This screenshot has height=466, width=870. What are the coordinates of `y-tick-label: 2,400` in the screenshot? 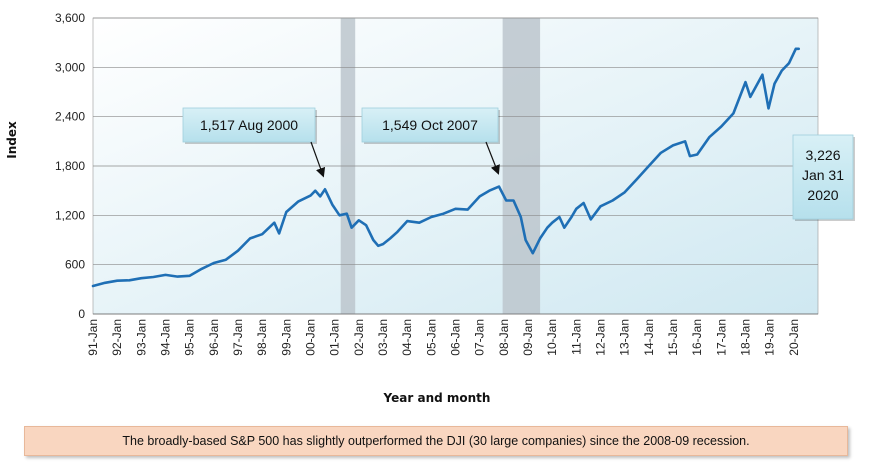 It's located at (70, 117).